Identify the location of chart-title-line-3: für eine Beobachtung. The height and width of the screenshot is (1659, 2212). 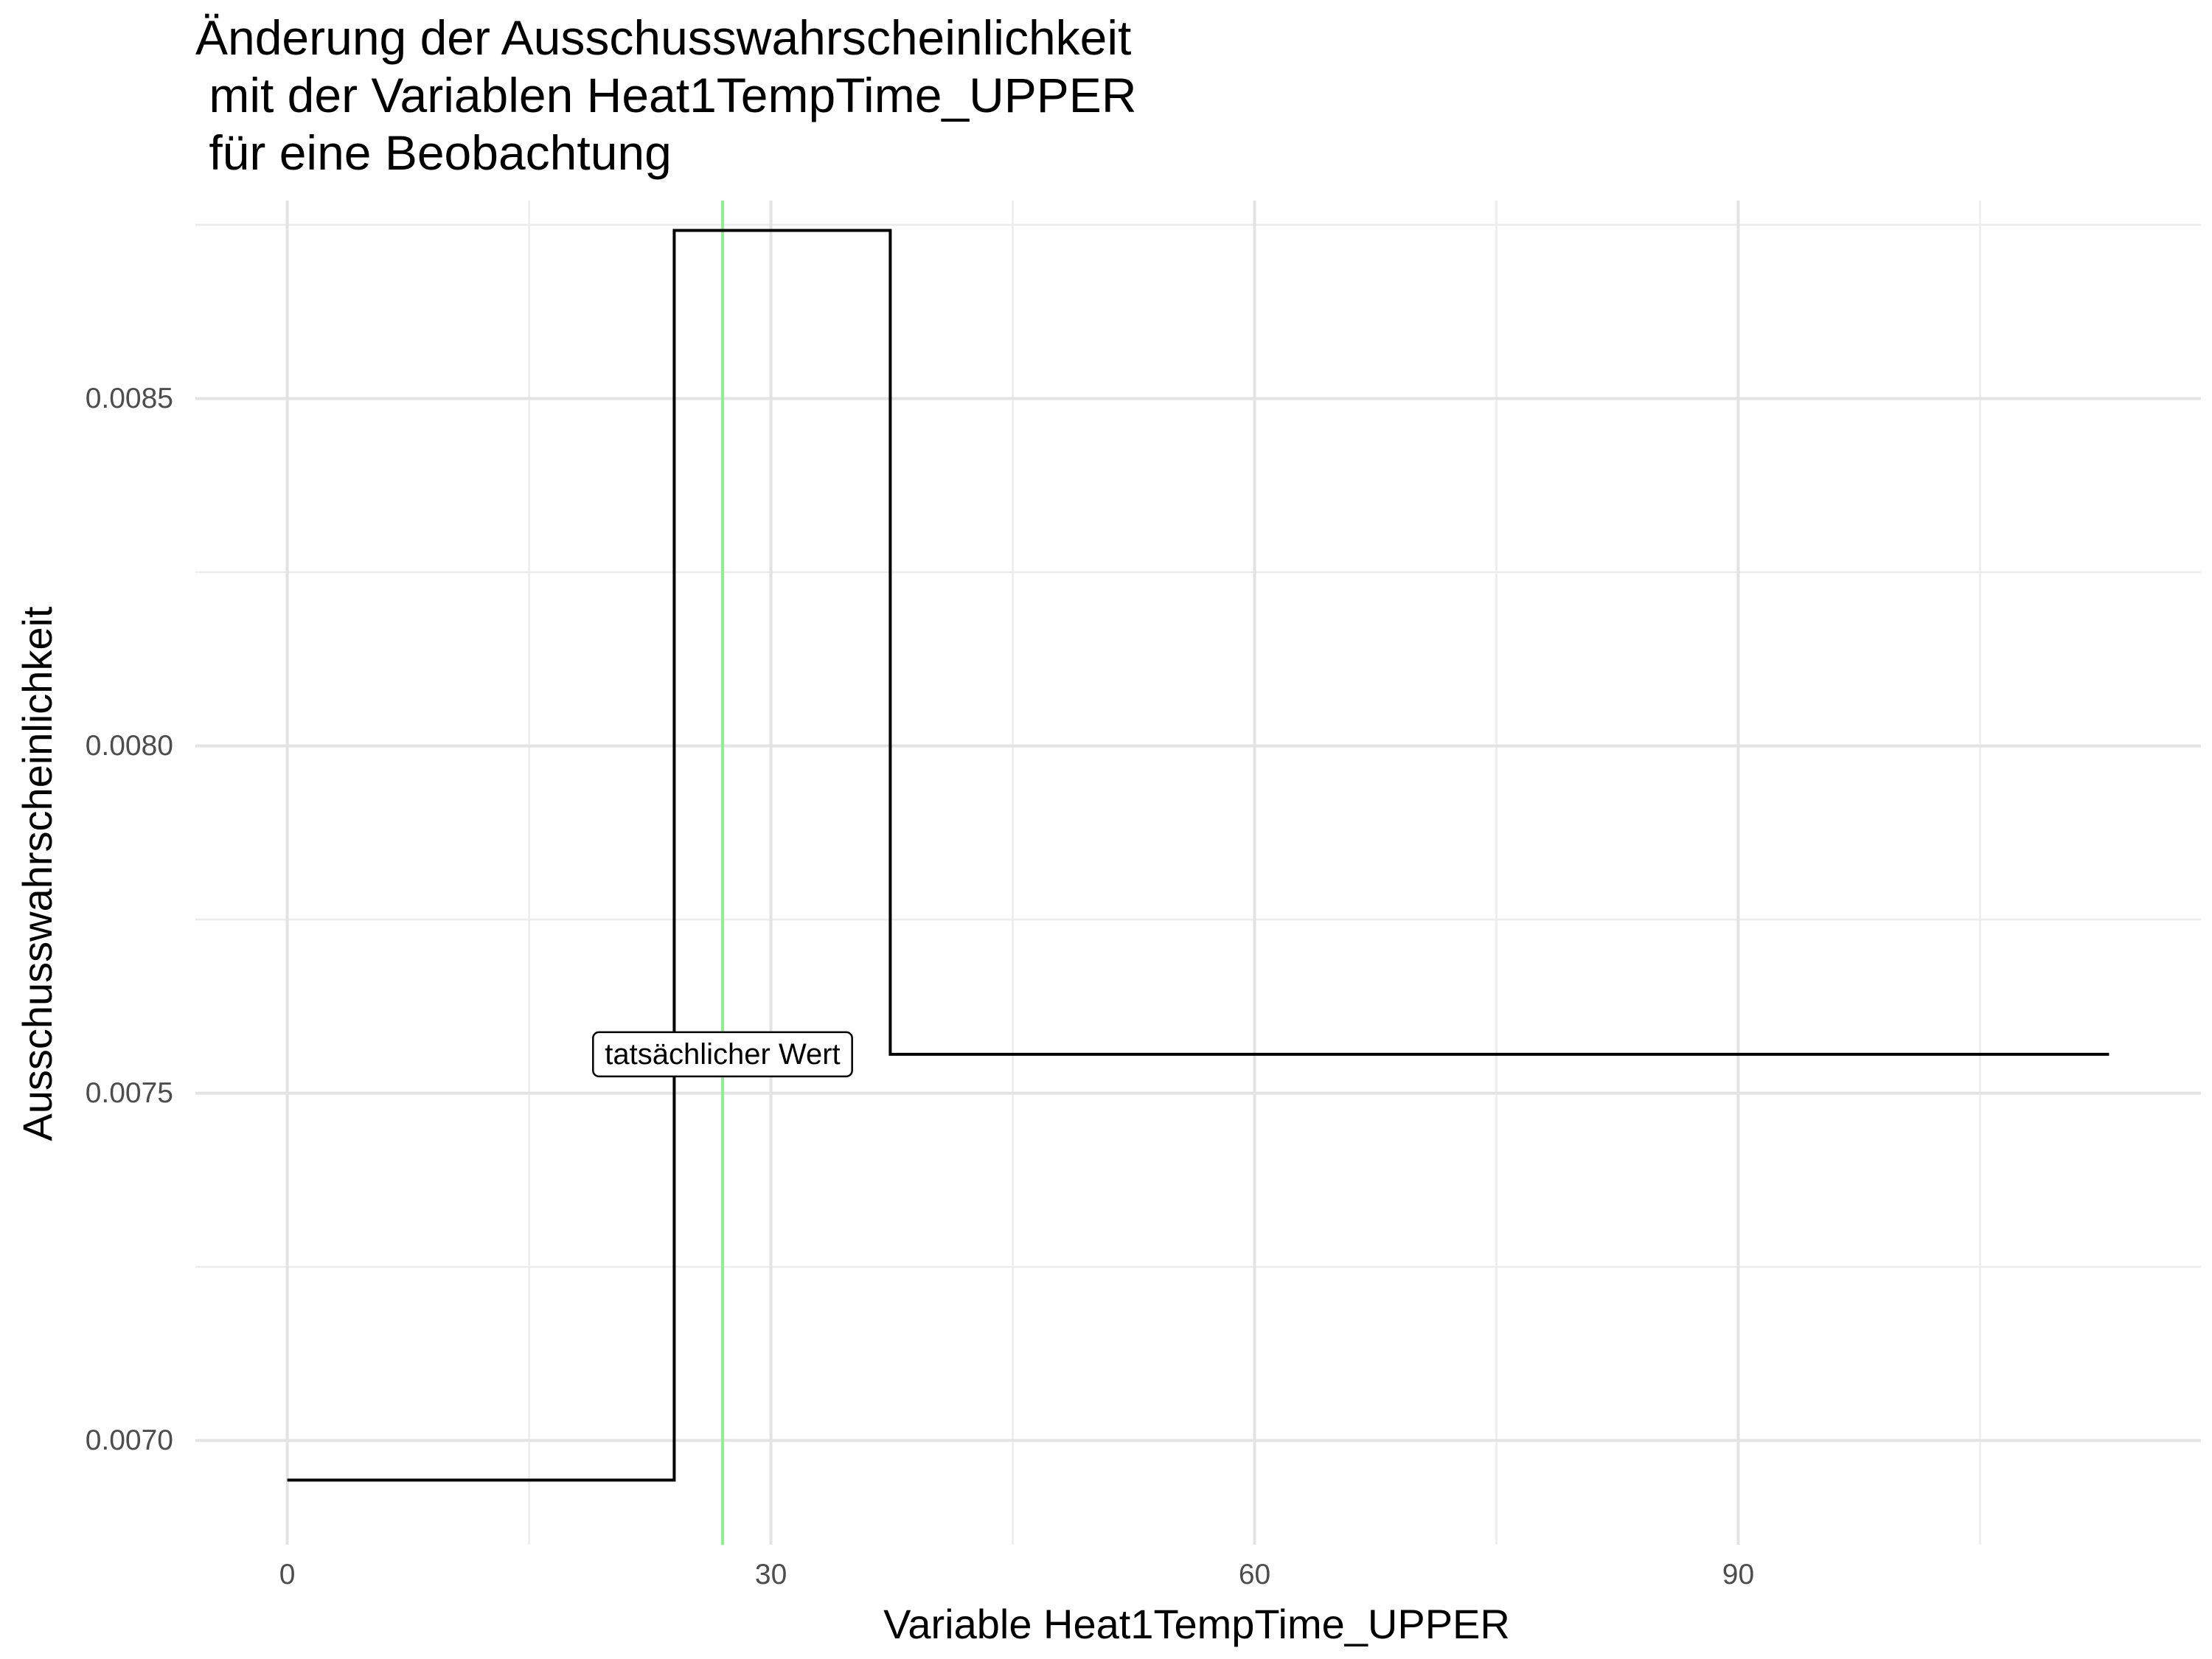
(433, 152).